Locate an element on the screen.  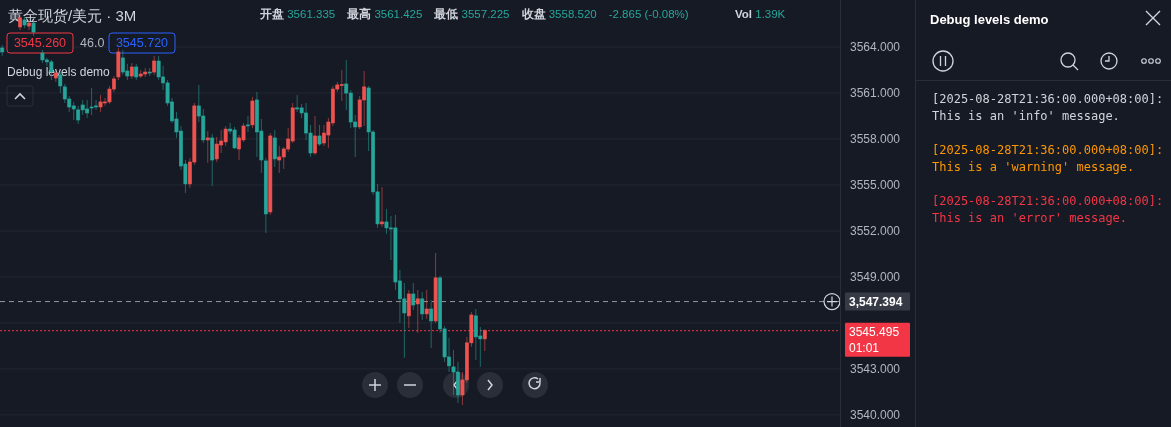
text: Debug levels demo is located at coordinates (989, 19).